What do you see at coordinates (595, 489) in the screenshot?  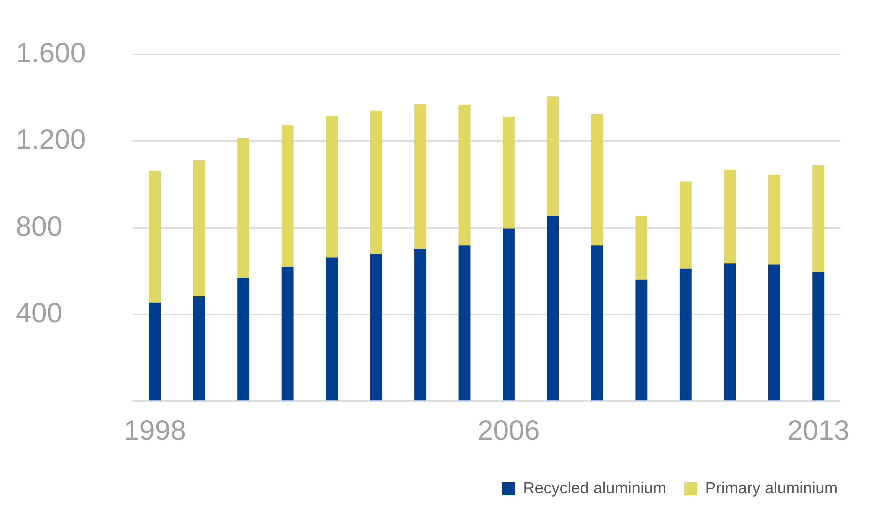 I see `legend-label: Recycled aluminium` at bounding box center [595, 489].